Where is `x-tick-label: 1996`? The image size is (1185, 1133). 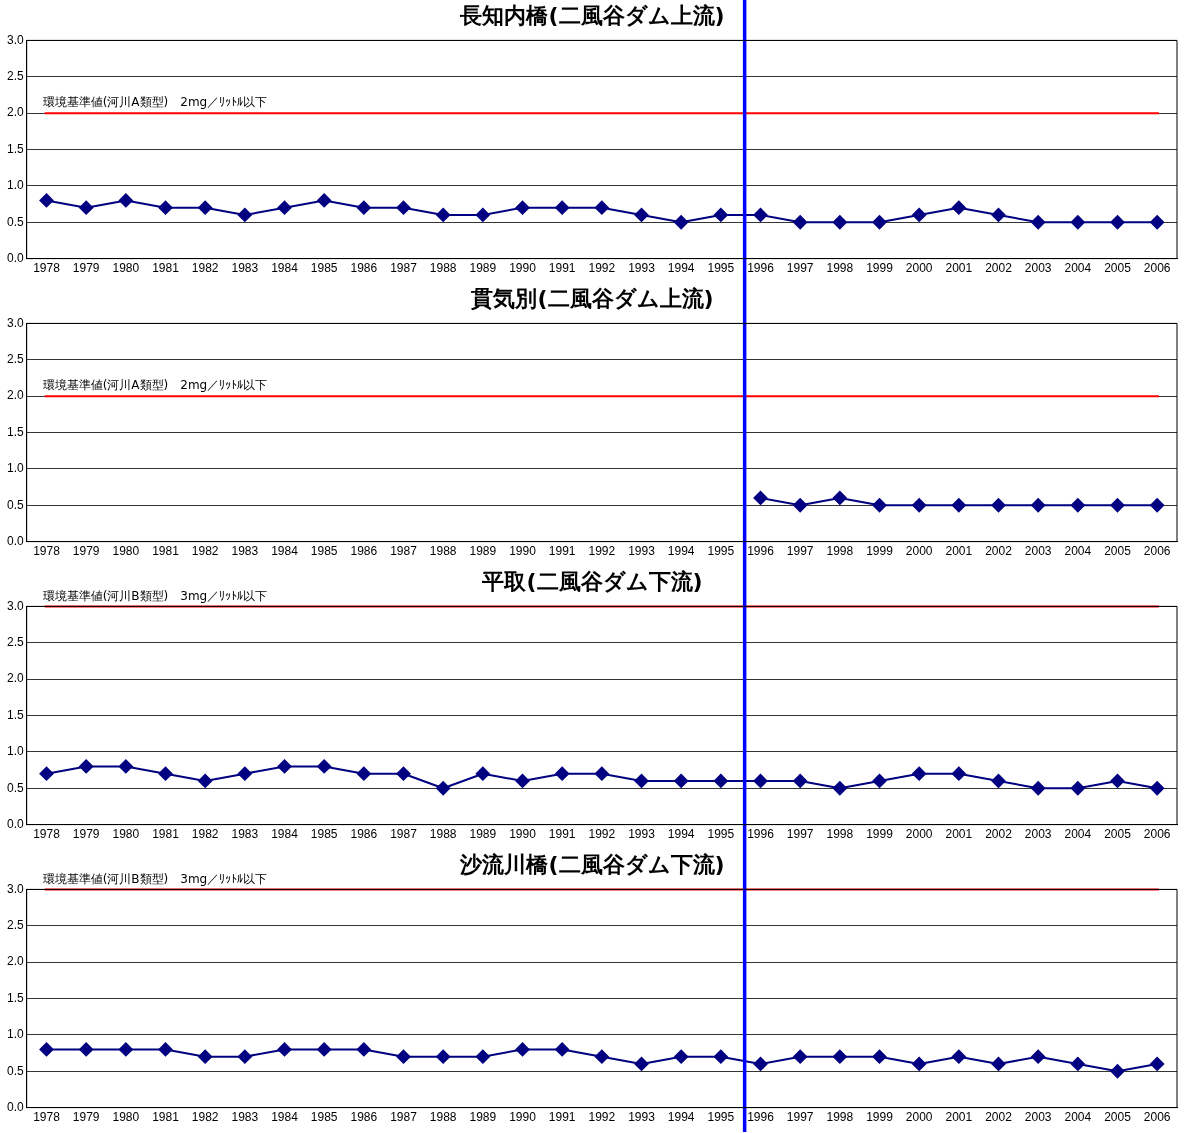 x-tick-label: 1996 is located at coordinates (761, 268).